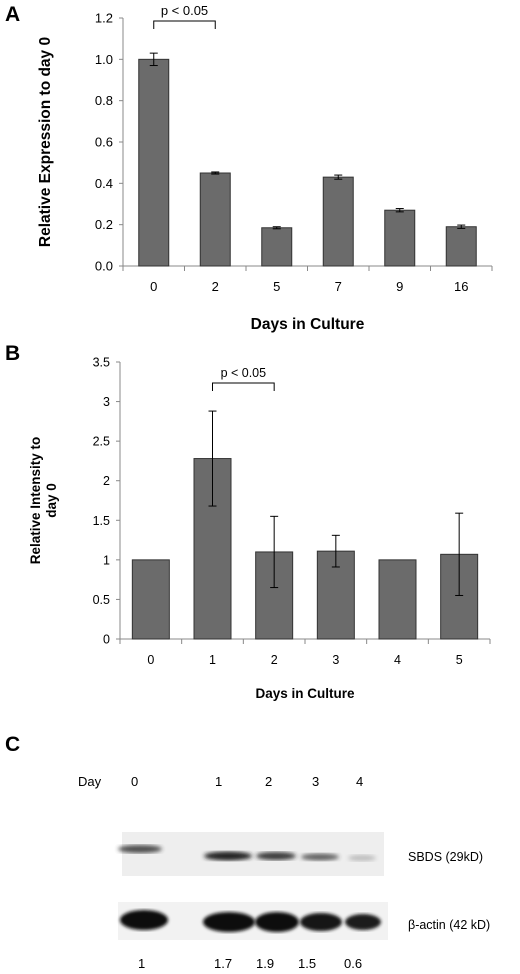  What do you see at coordinates (307, 963) in the screenshot?
I see `quant-value-day-3: 1.5` at bounding box center [307, 963].